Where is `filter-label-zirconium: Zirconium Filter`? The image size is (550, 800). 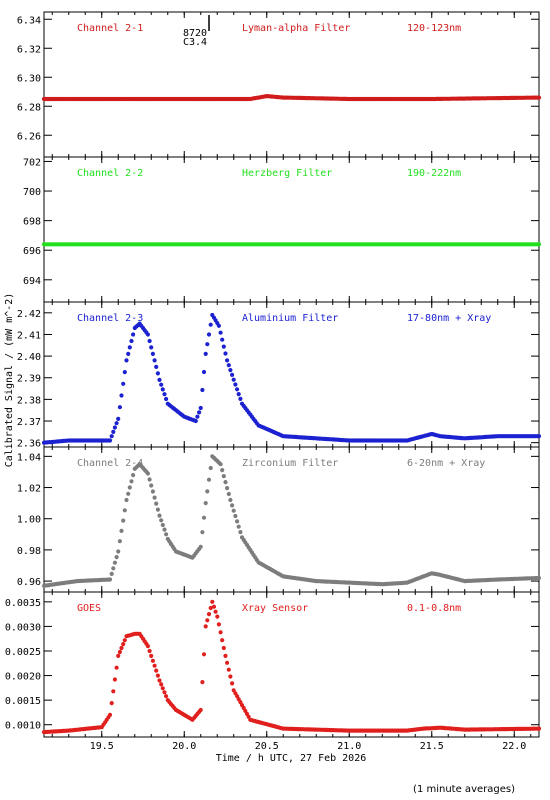
filter-label-zirconium: Zirconium Filter is located at coordinates (290, 463).